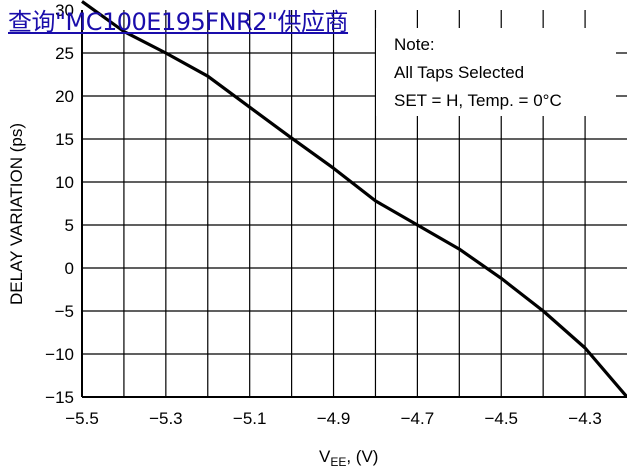 The image size is (627, 473). What do you see at coordinates (64, 53) in the screenshot?
I see `y-tick-label: 25` at bounding box center [64, 53].